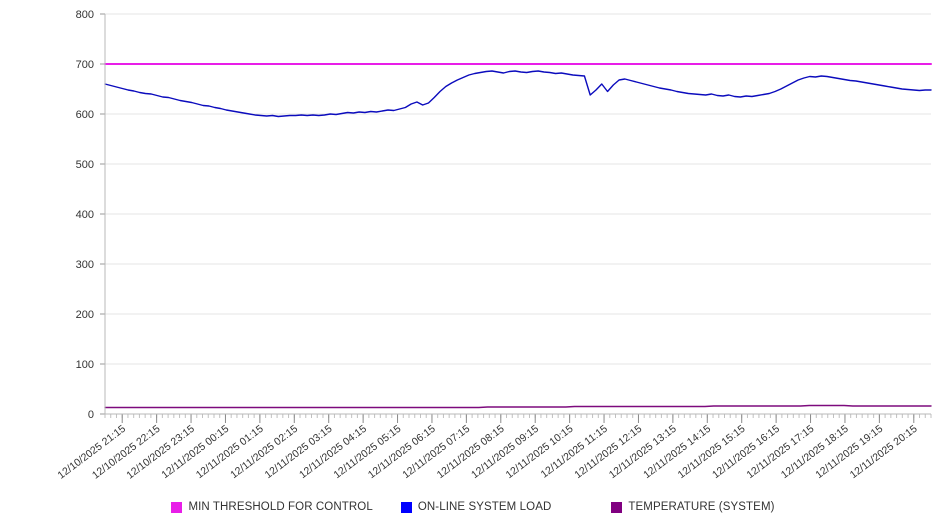 The image size is (946, 526). What do you see at coordinates (85, 365) in the screenshot?
I see `y-tick-label: 100` at bounding box center [85, 365].